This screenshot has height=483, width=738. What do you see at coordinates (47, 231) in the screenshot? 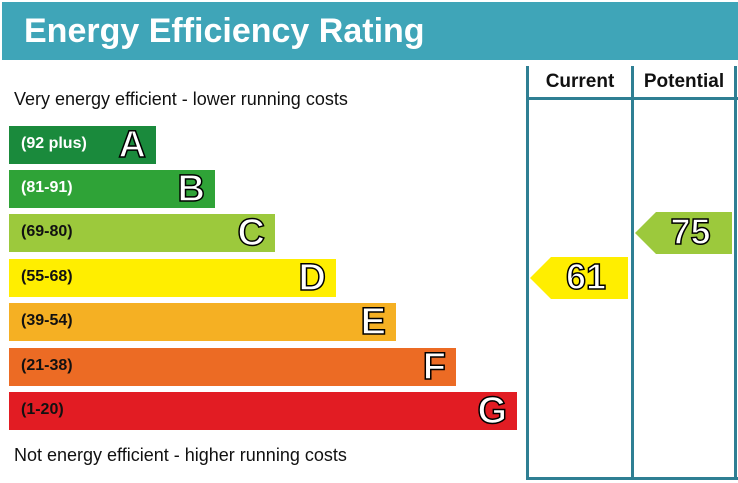
I see `band-range-label: (69-80)` at bounding box center [47, 231].